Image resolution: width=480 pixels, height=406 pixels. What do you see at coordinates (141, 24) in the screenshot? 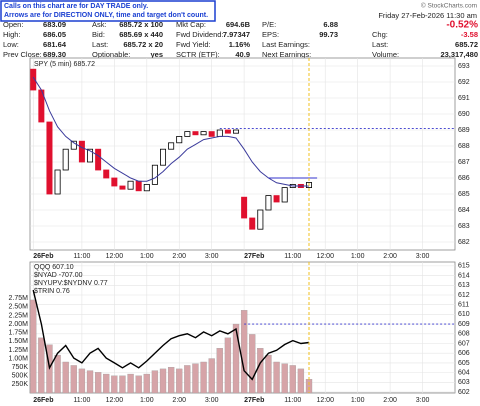
I see `quote-value: 685.72 x 100` at bounding box center [141, 24].